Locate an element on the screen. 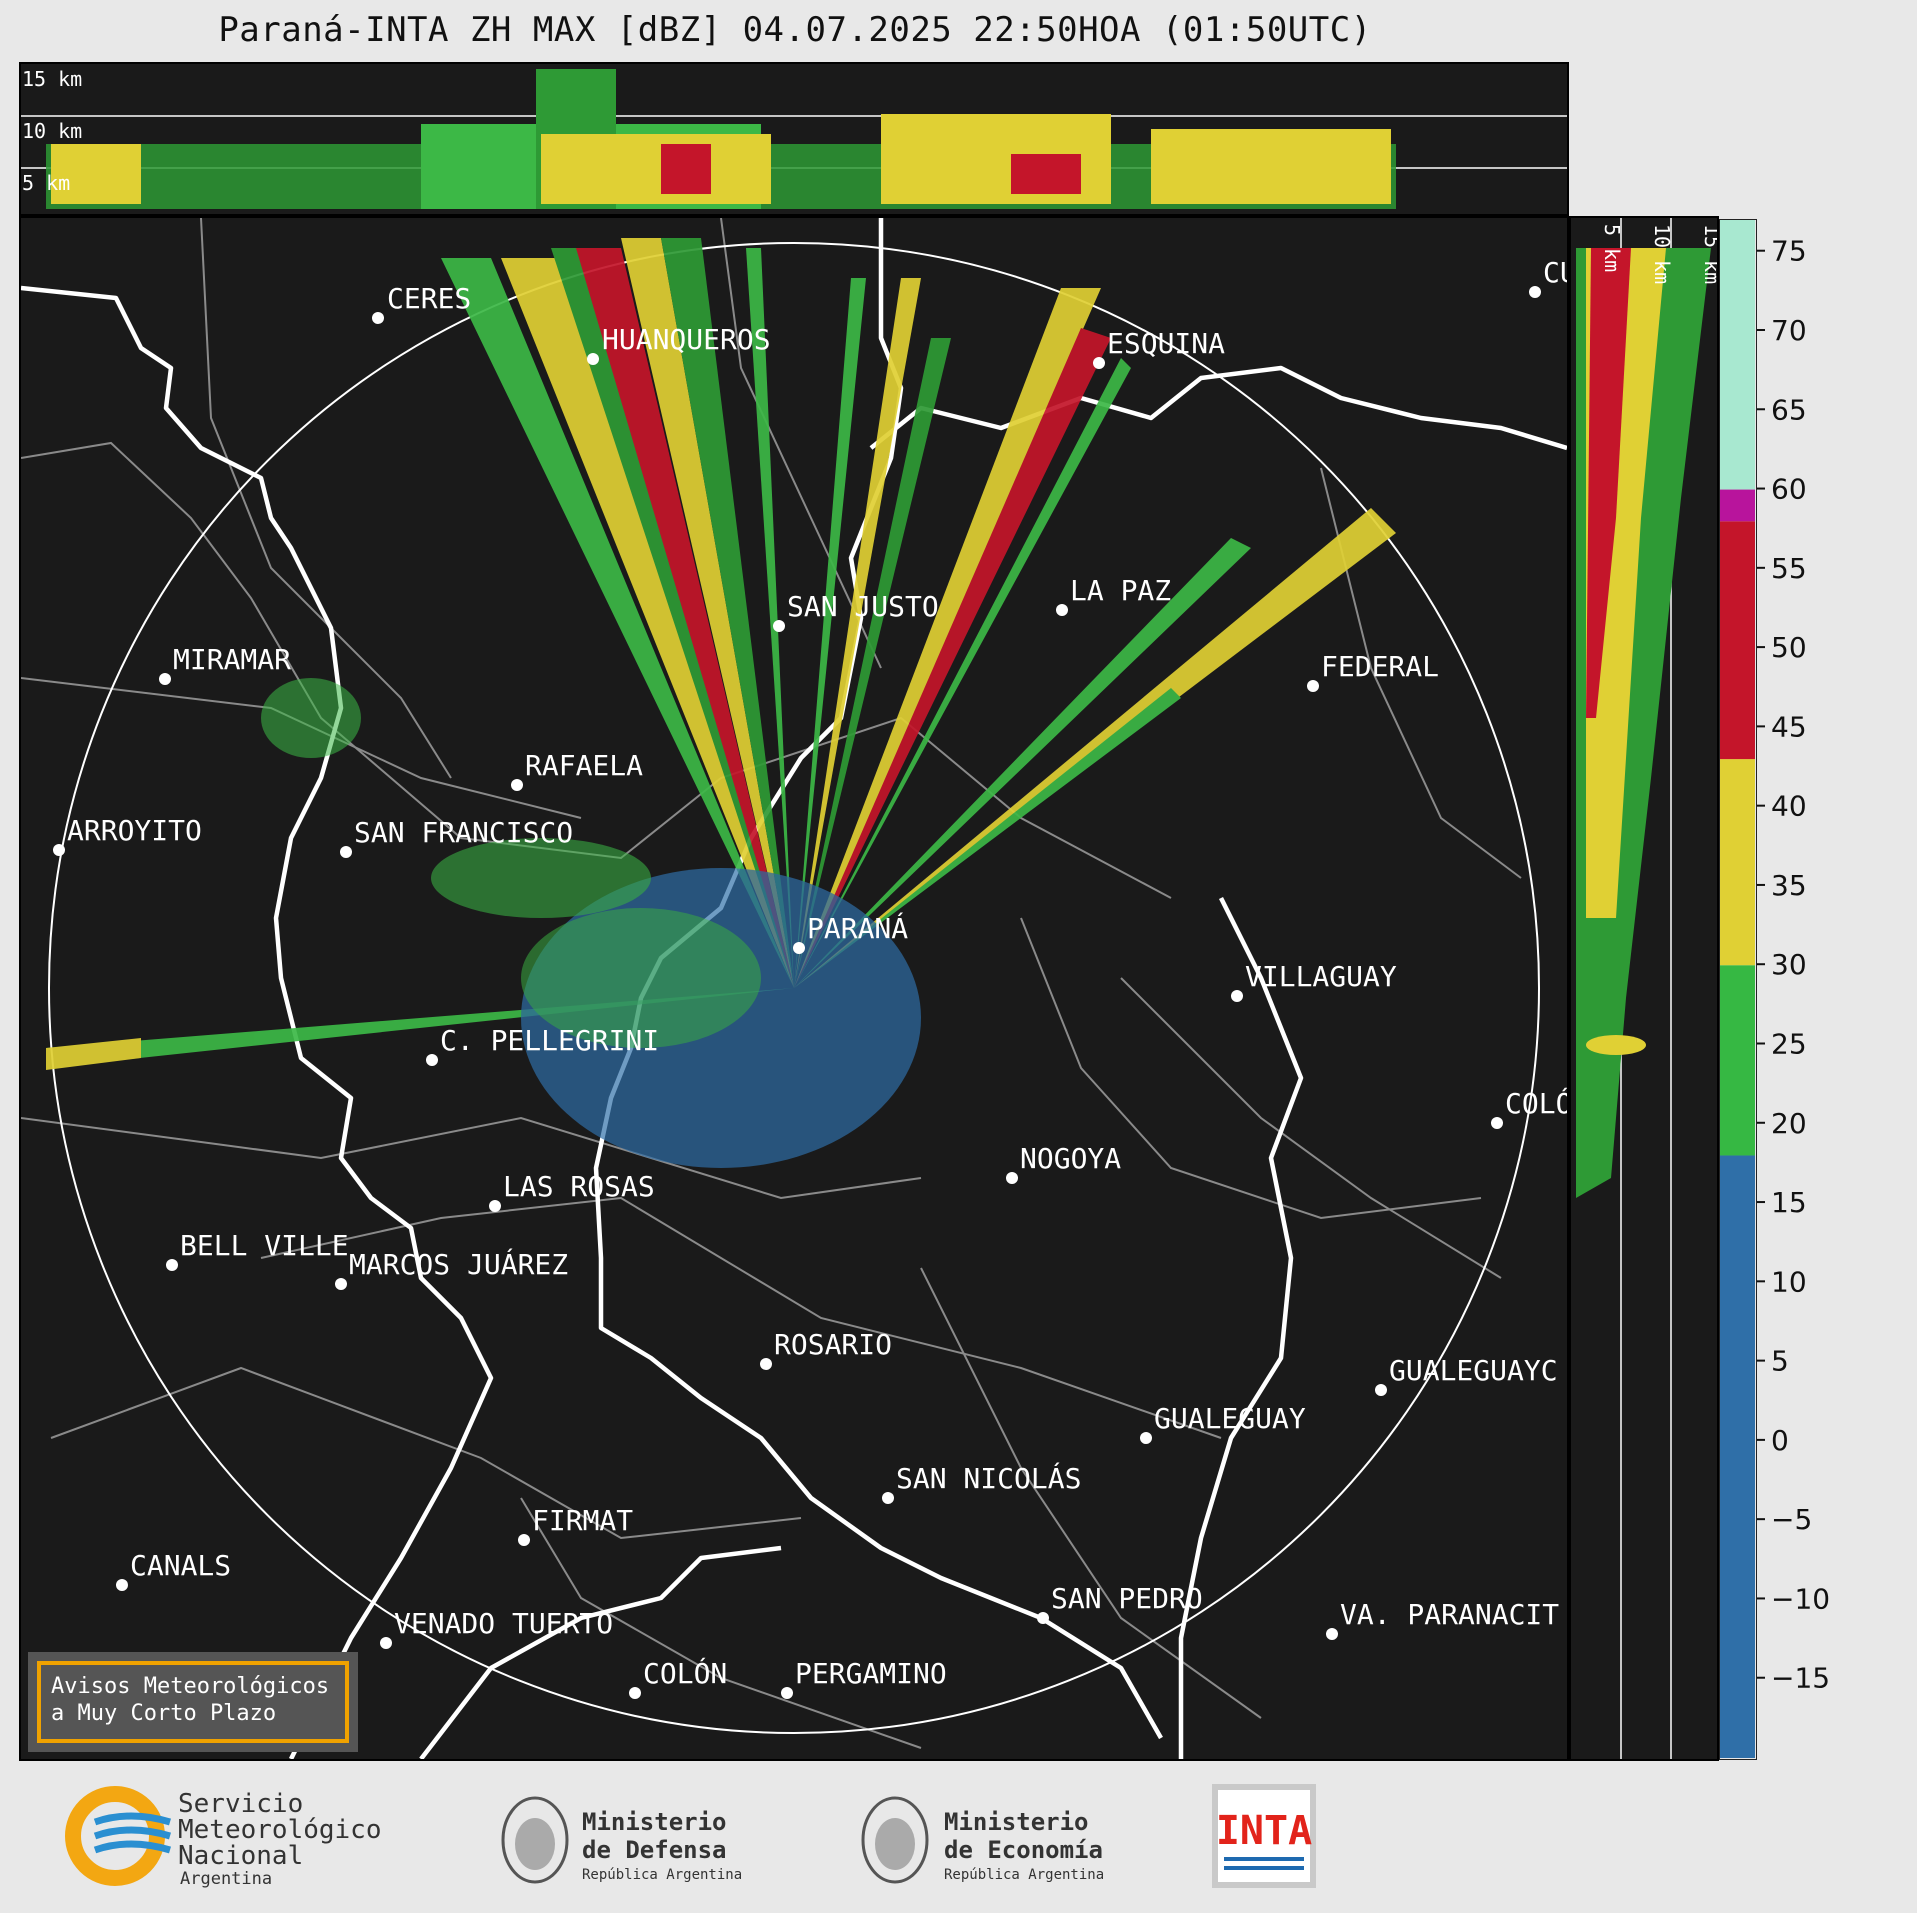 The image size is (1917, 1913). svg-text: Argentina is located at coordinates (226, 1879).